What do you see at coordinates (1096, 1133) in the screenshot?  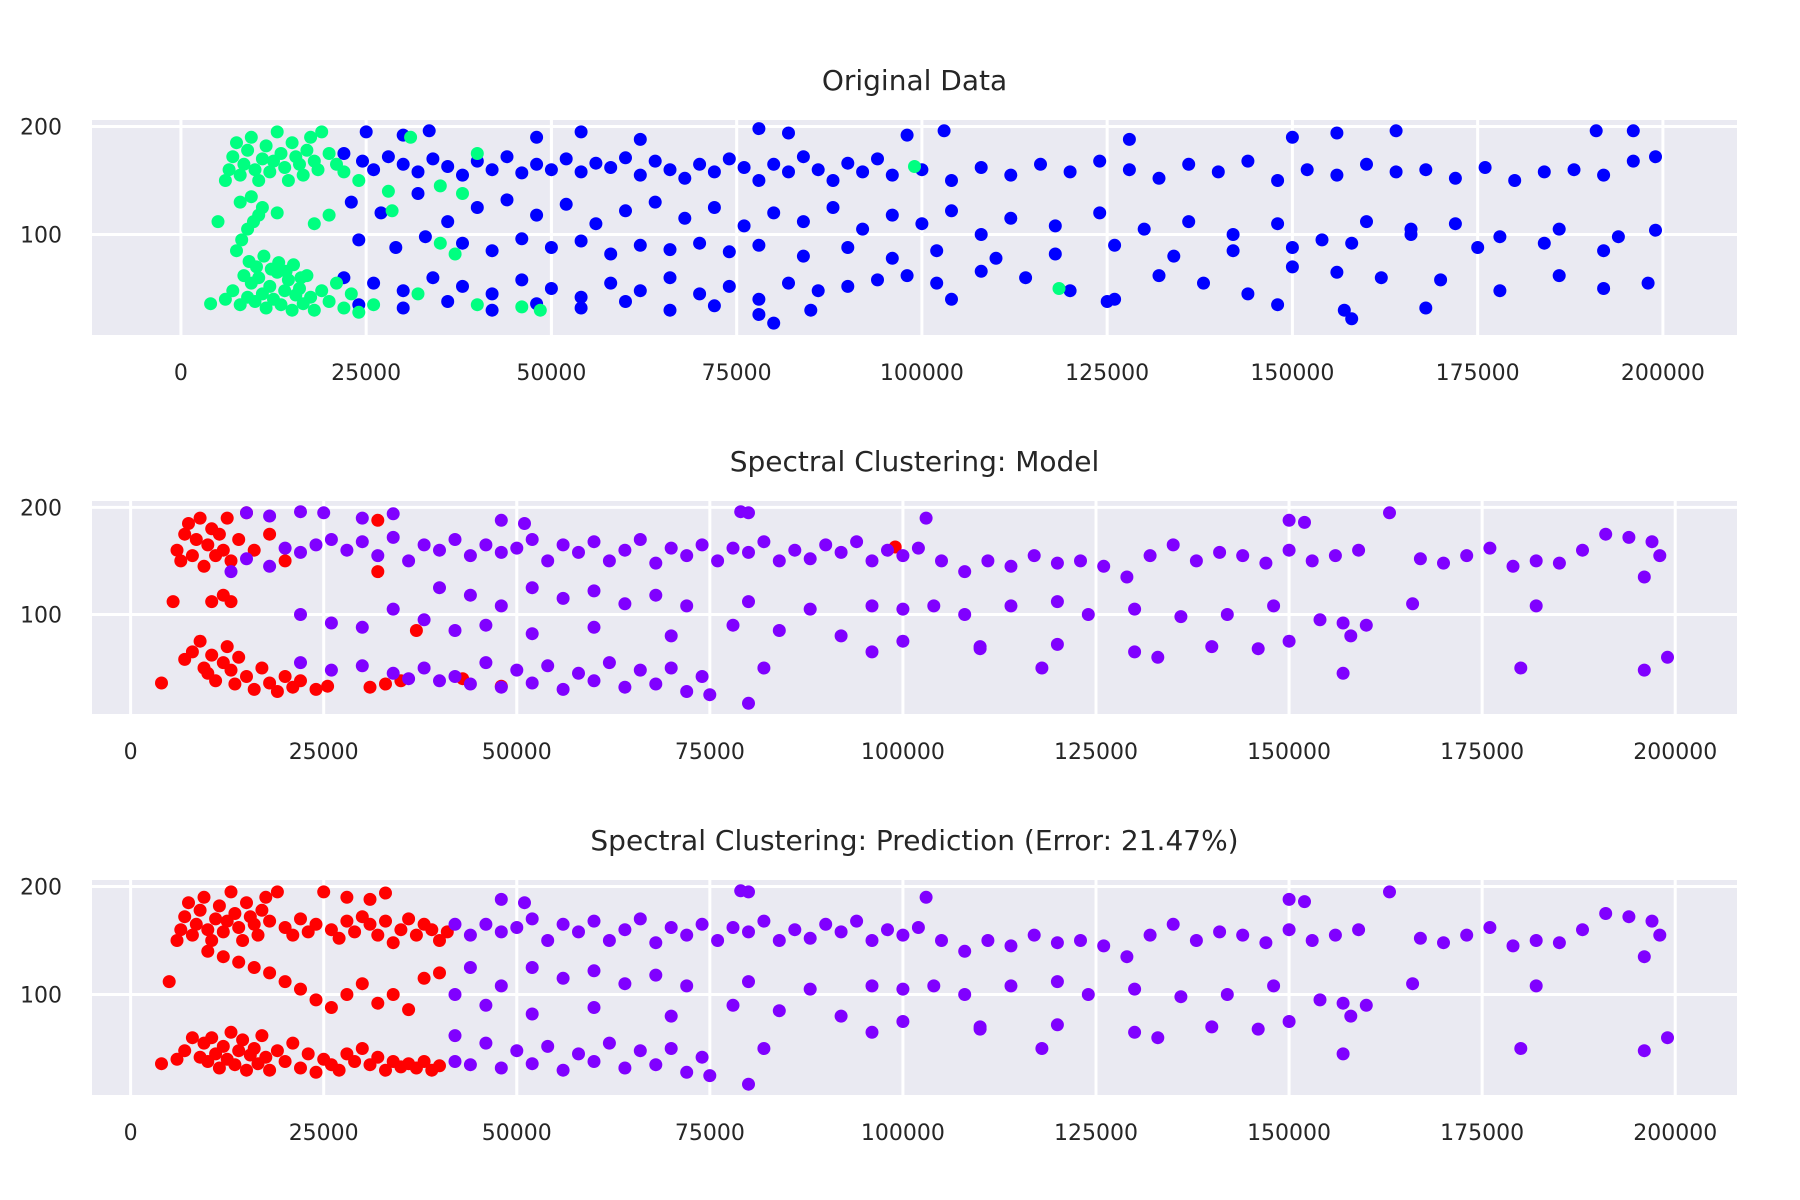 I see `x-tick-label: 125000` at bounding box center [1096, 1133].